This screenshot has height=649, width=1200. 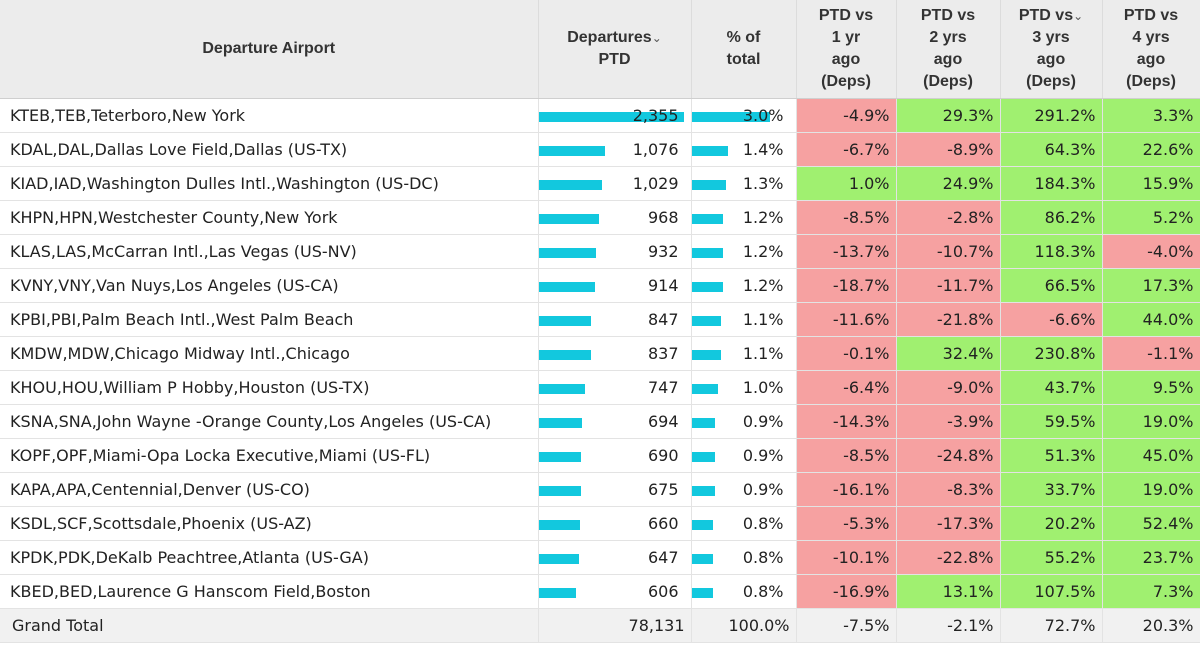 I want to click on column-header-ptd-vs-2yrs: PTD vs 2 yrs ago (Deps), so click(x=948, y=49).